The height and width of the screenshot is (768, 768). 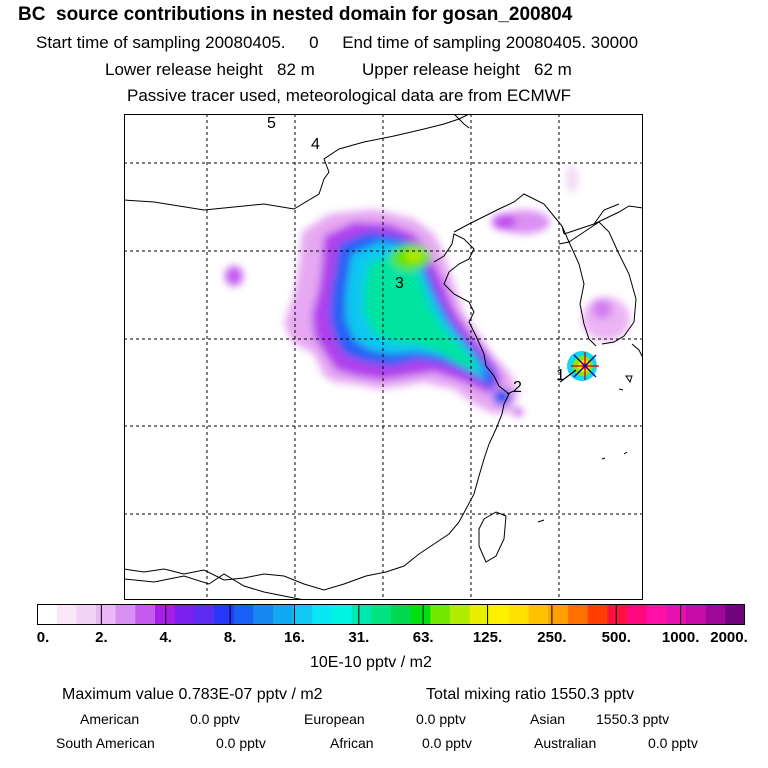 What do you see at coordinates (421, 313) in the screenshot?
I see `plume-teal` at bounding box center [421, 313].